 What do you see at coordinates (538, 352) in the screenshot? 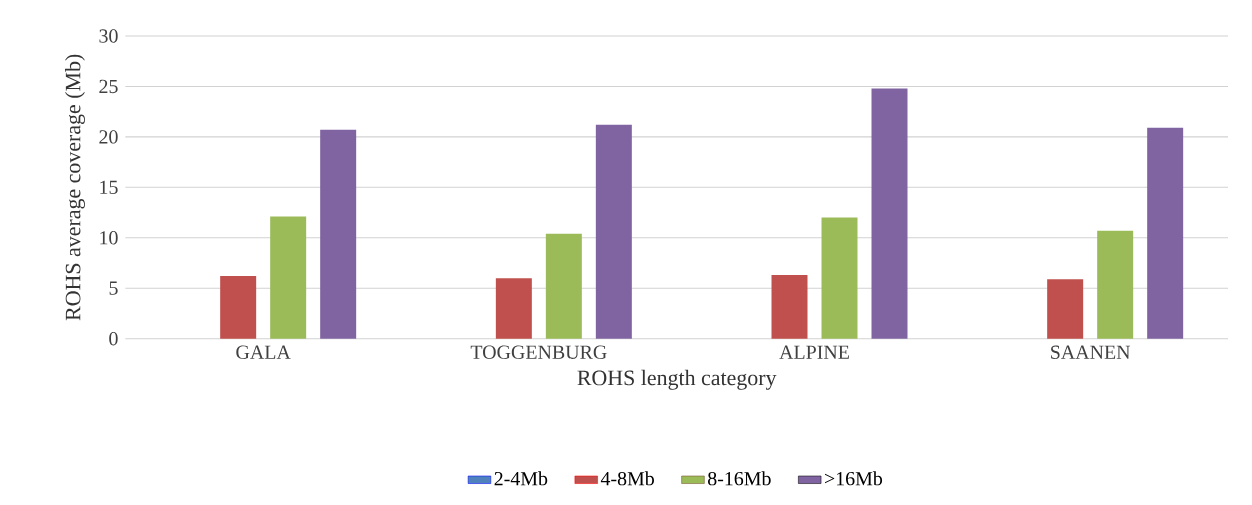
I see `x-tick-label: TOGGENBURG` at bounding box center [538, 352].